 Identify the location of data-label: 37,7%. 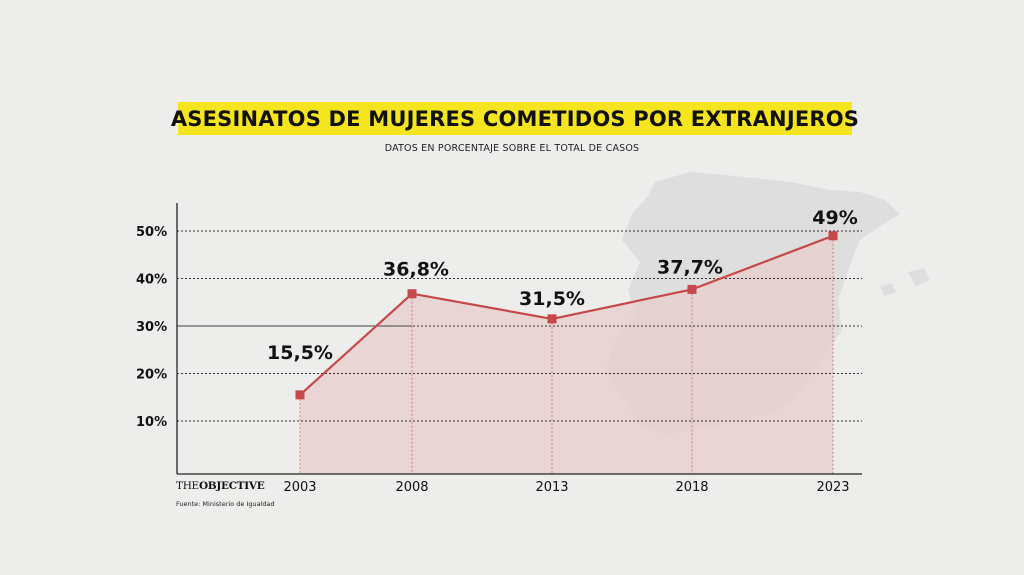
(690, 267).